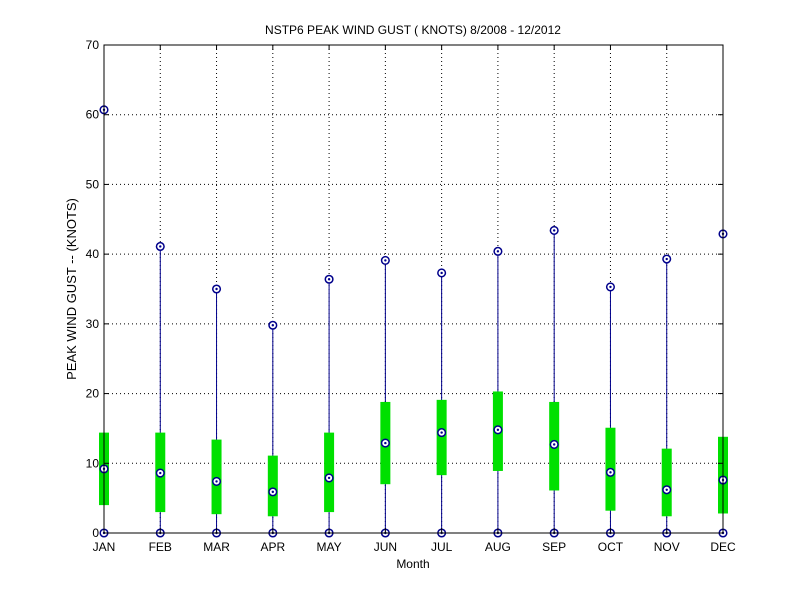 The width and height of the screenshot is (800, 600). What do you see at coordinates (272, 429) in the screenshot?
I see `box-apr` at bounding box center [272, 429].